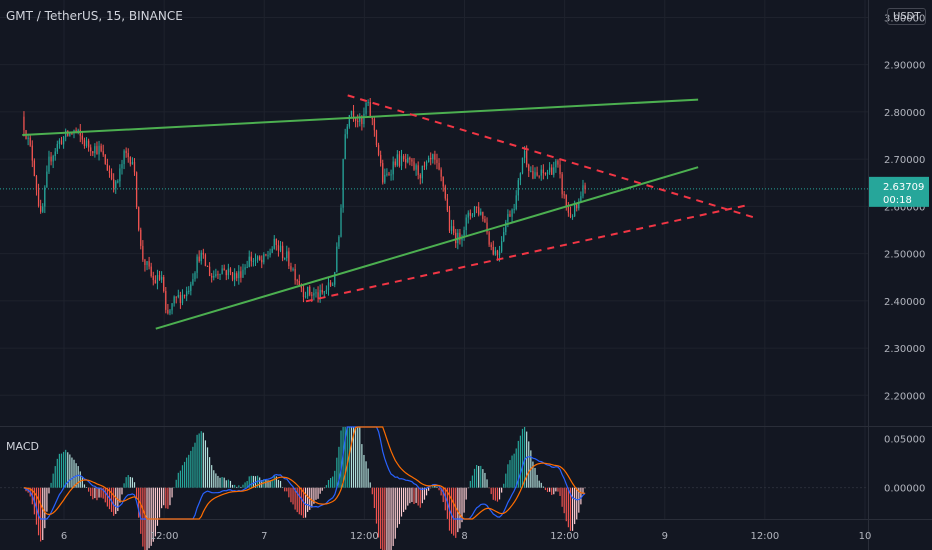 This screenshot has width=932, height=550. What do you see at coordinates (904, 255) in the screenshot?
I see `price-tick-label: 2.50000` at bounding box center [904, 255].